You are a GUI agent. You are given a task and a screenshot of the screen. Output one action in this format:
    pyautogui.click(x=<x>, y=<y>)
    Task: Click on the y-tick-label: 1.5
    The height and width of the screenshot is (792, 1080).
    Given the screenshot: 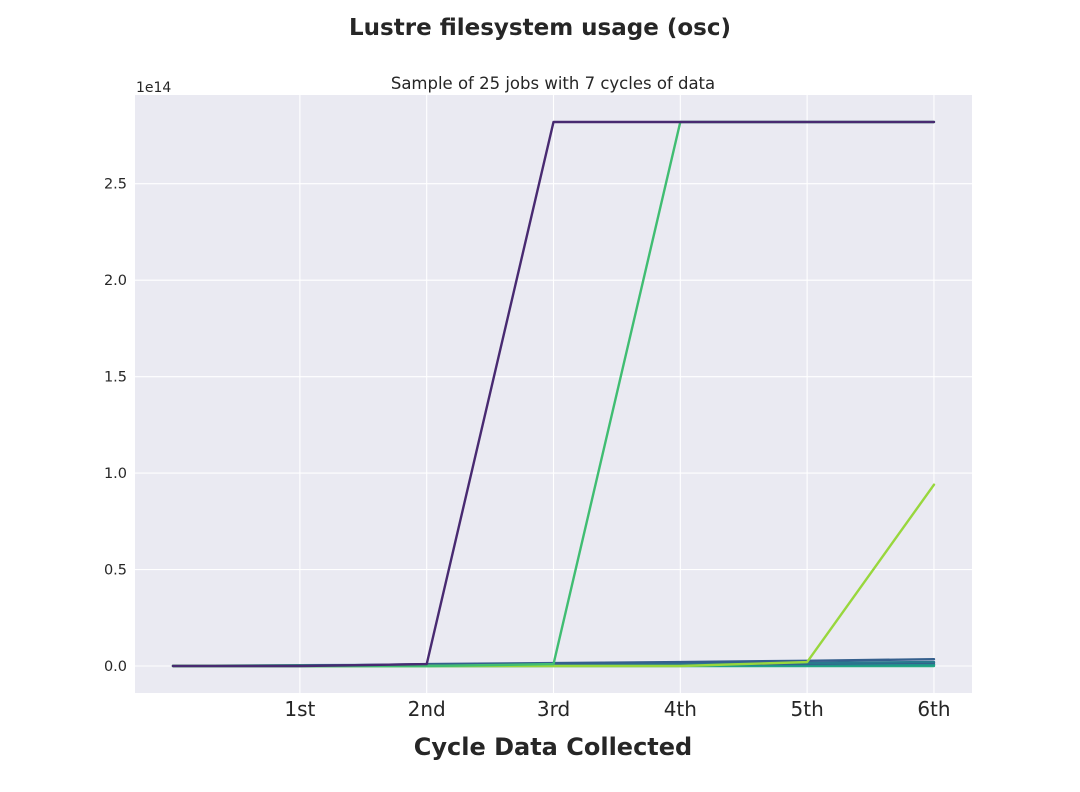 What is the action you would take?
    pyautogui.click(x=115, y=378)
    